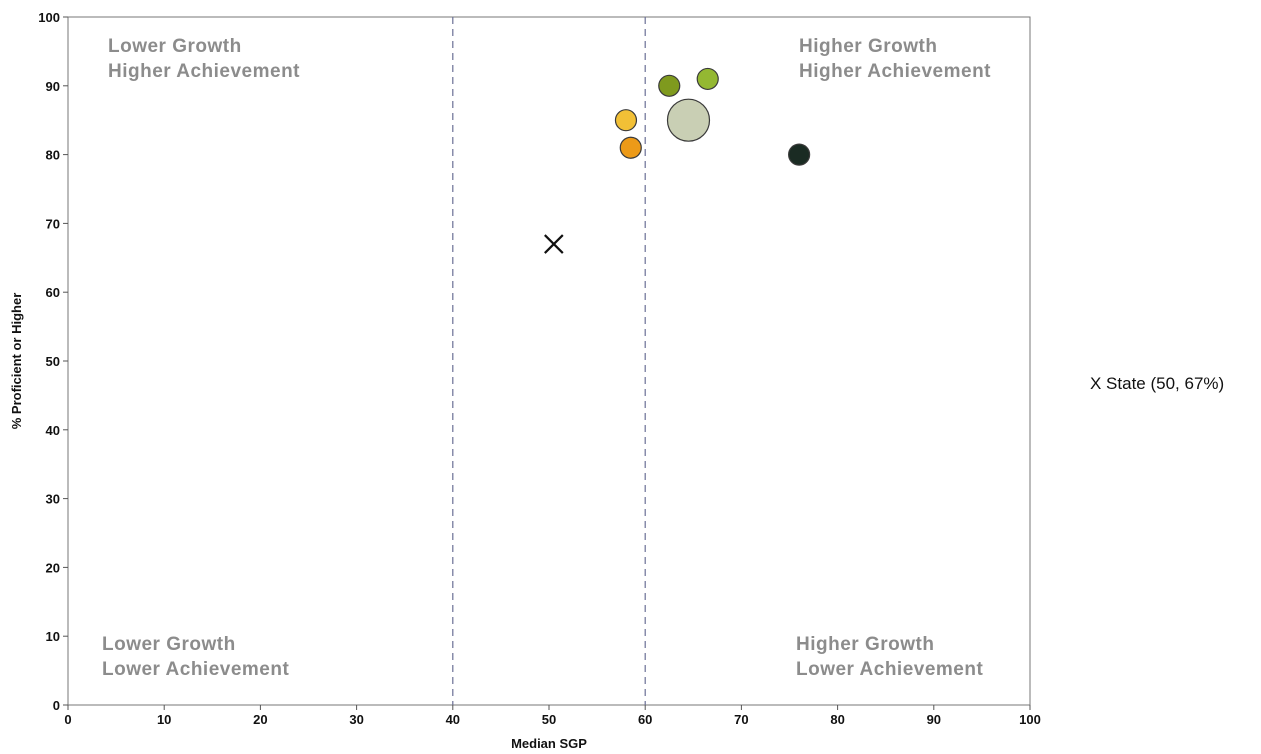 The width and height of the screenshot is (1261, 754). What do you see at coordinates (169, 644) in the screenshot?
I see `quadrant-label-bottom-left-line1: Lower Growth` at bounding box center [169, 644].